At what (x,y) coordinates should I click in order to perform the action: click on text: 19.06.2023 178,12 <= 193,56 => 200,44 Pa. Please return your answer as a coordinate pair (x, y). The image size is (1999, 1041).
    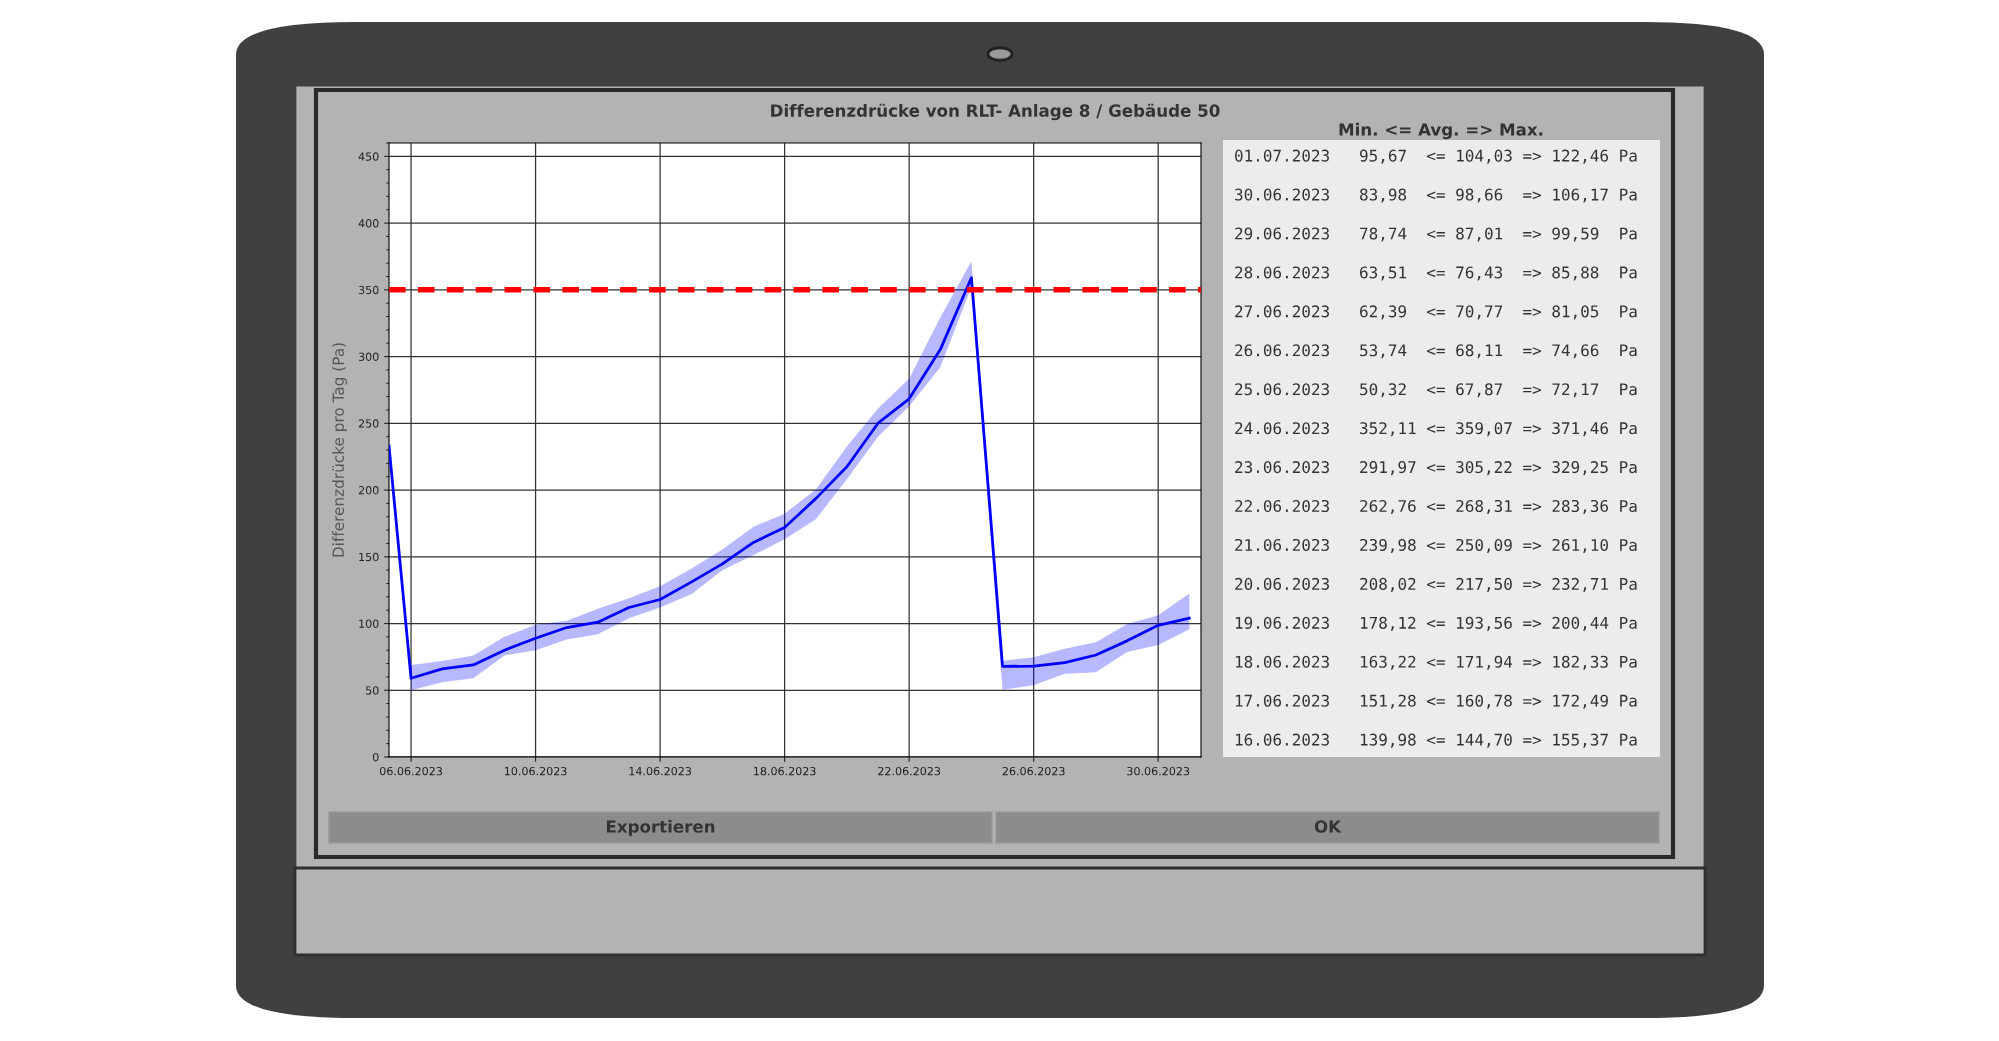
    Looking at the image, I should click on (1436, 623).